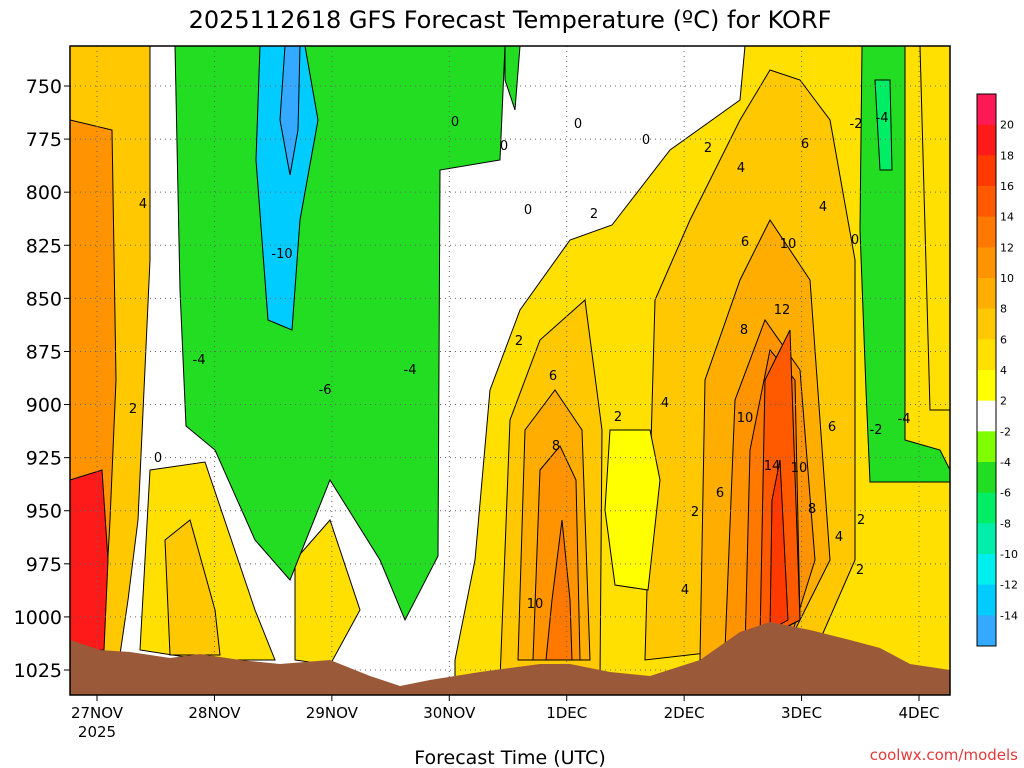  Describe the element at coordinates (944, 755) in the screenshot. I see `credit-text: coolwx.com/models` at that location.